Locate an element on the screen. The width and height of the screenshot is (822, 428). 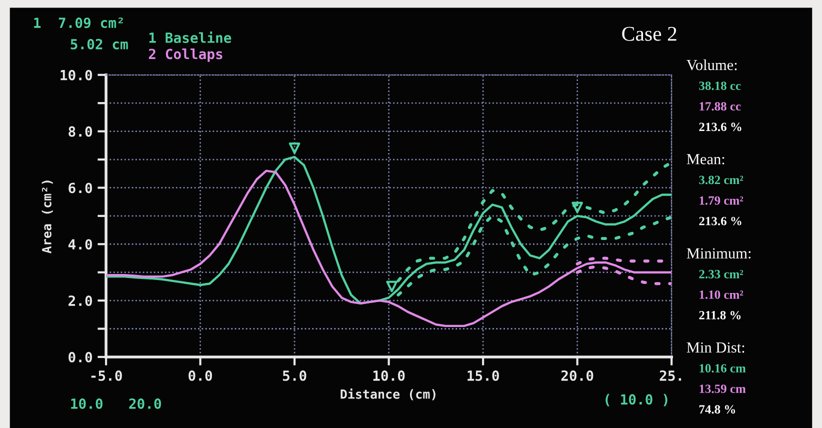
text: 10.0 20.0 is located at coordinates (116, 403).